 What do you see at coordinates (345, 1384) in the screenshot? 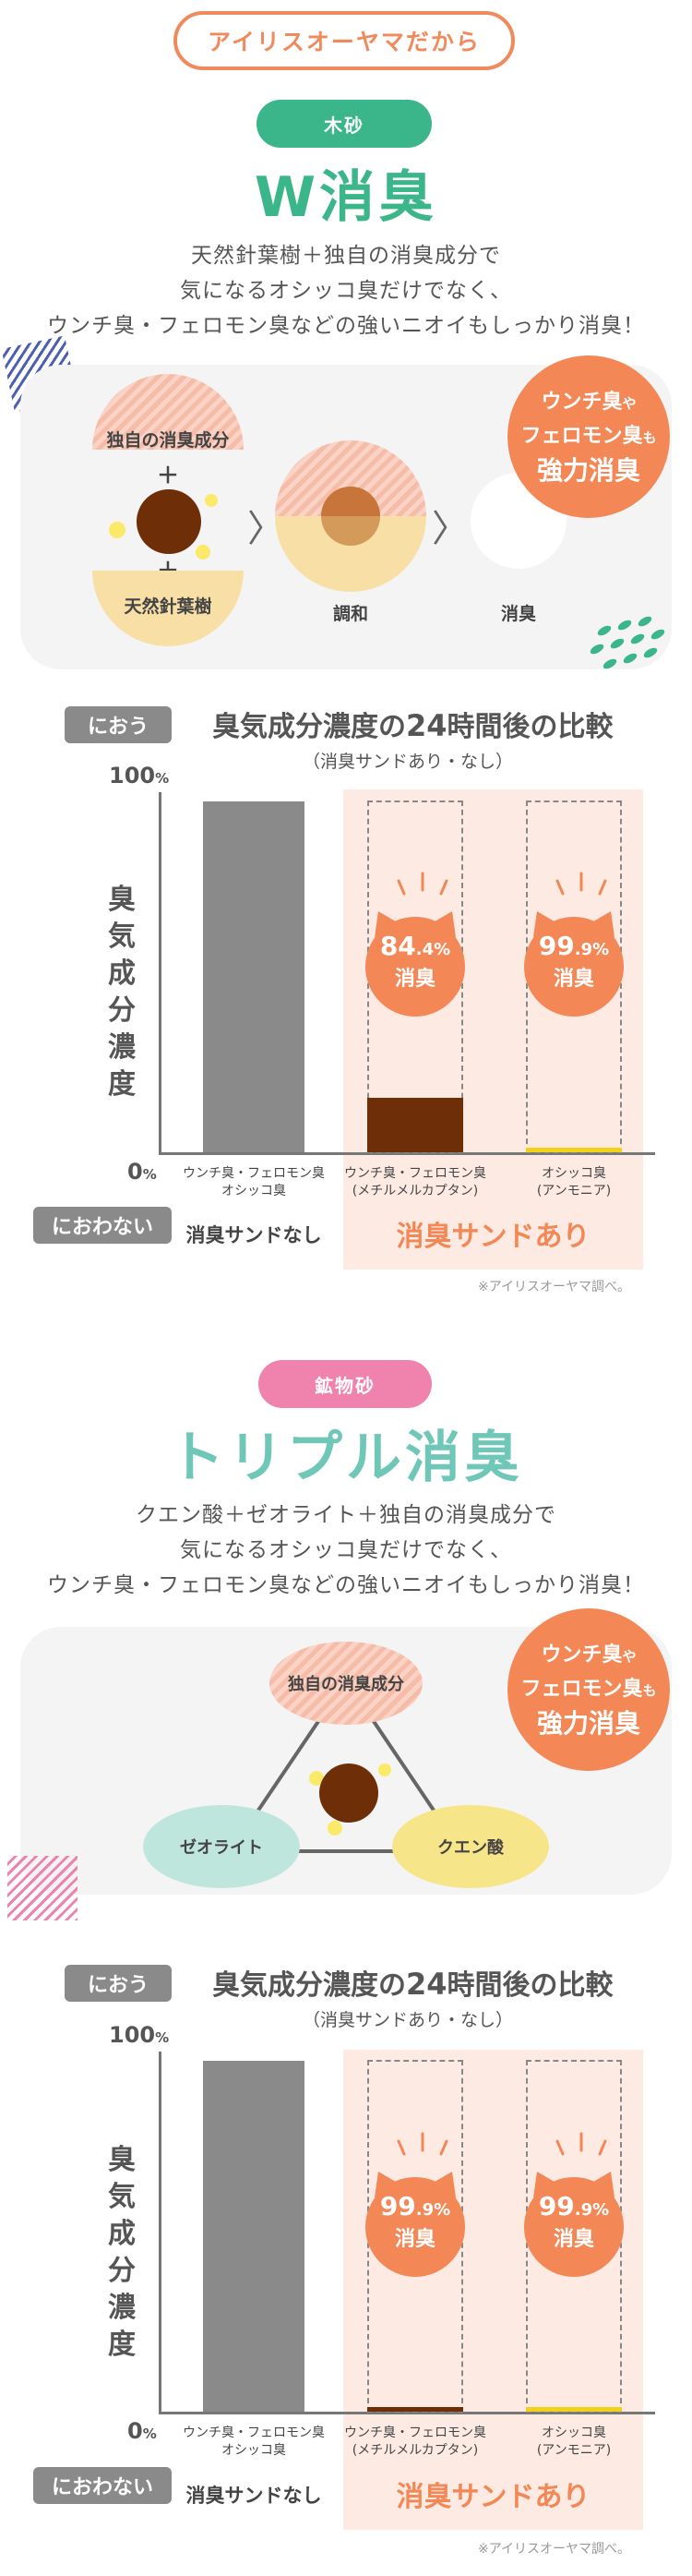
I see `mineral-sand-tag: 鉱物砂` at bounding box center [345, 1384].